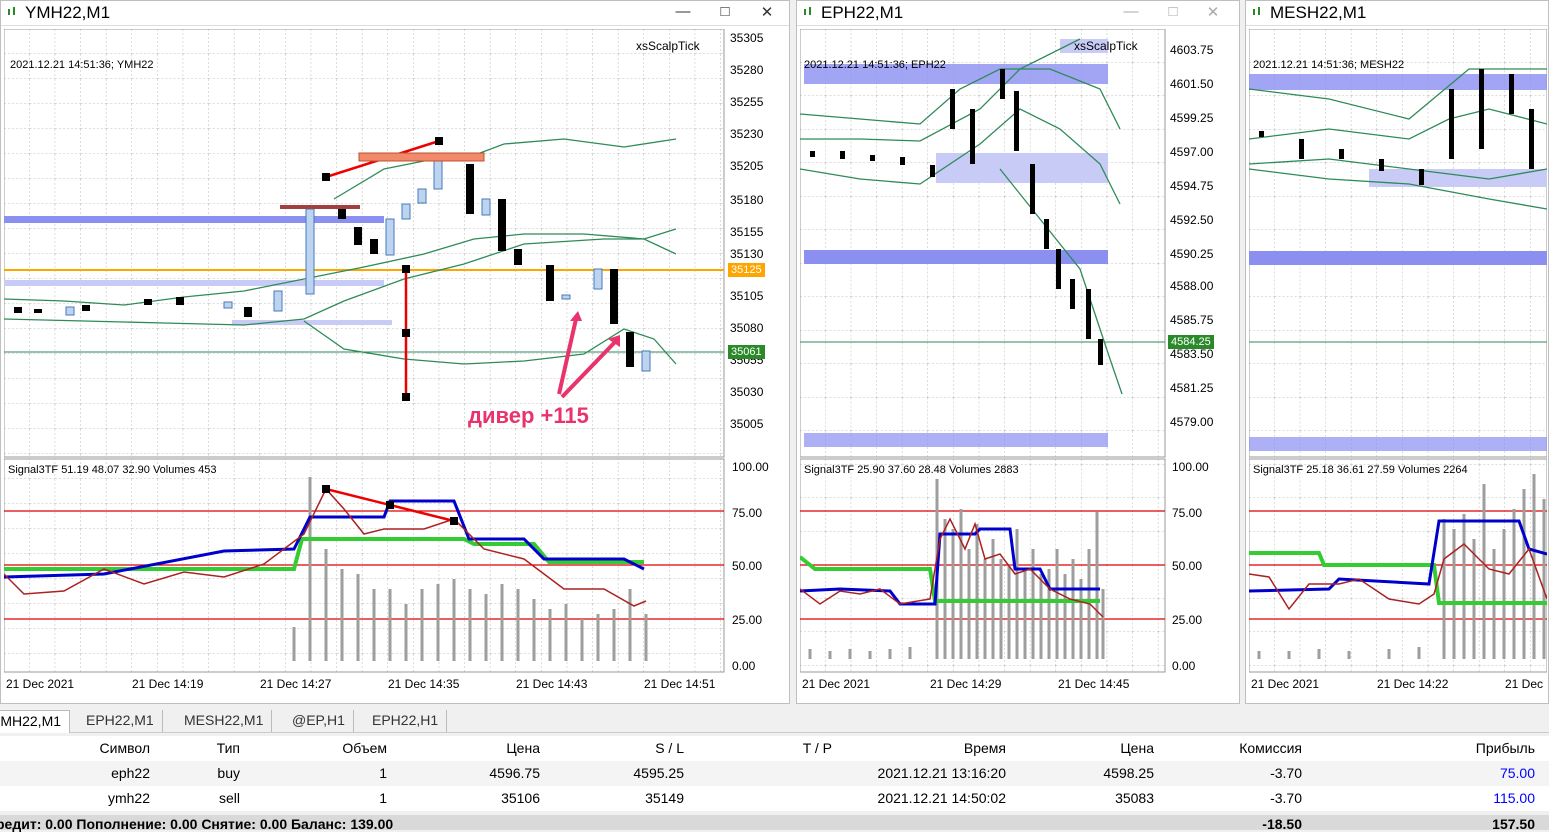 This screenshot has width=1549, height=832. Describe the element at coordinates (1517, 773) in the screenshot. I see `cell-profit: 75.00` at that location.